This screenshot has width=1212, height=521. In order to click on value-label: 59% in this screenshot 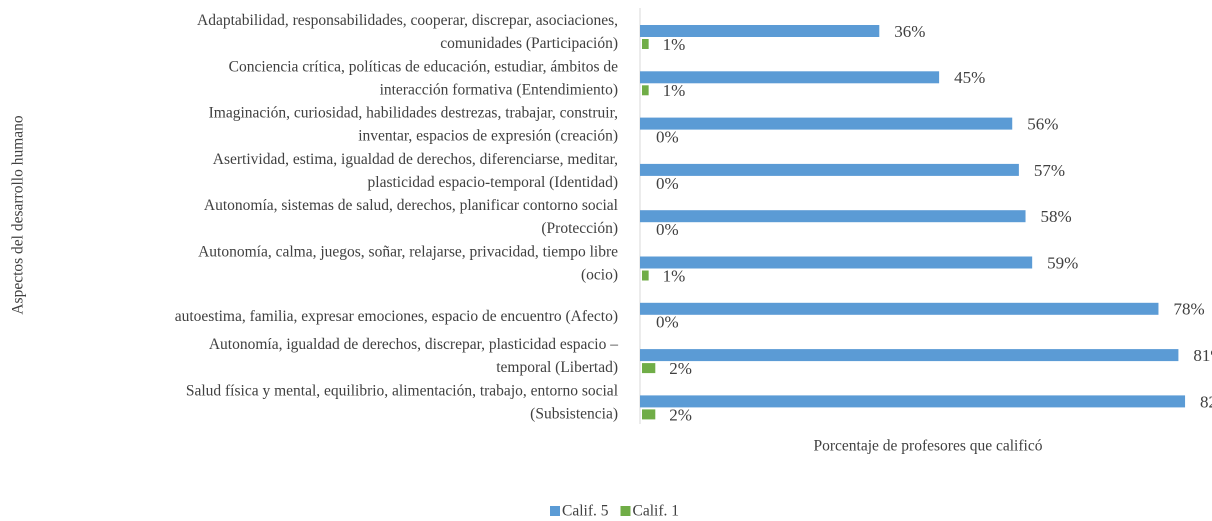, I will do `click(1062, 262)`.